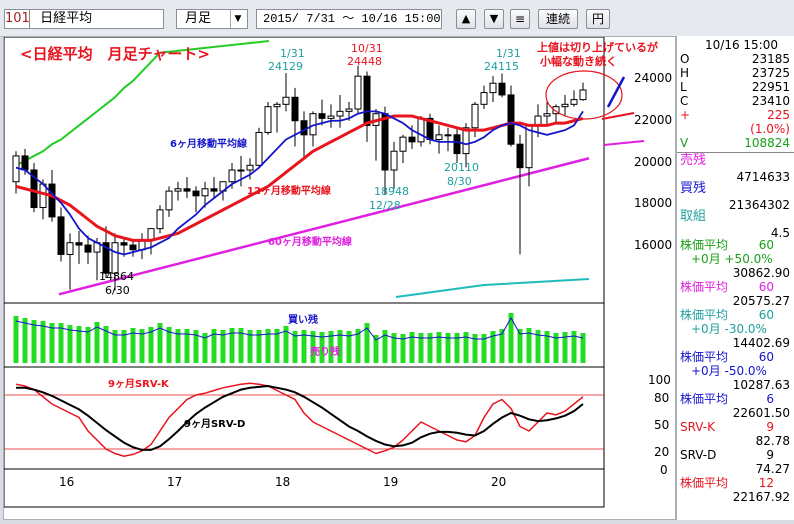 This screenshot has width=794, height=524. I want to click on indicator-value: 82.78, so click(772, 441).